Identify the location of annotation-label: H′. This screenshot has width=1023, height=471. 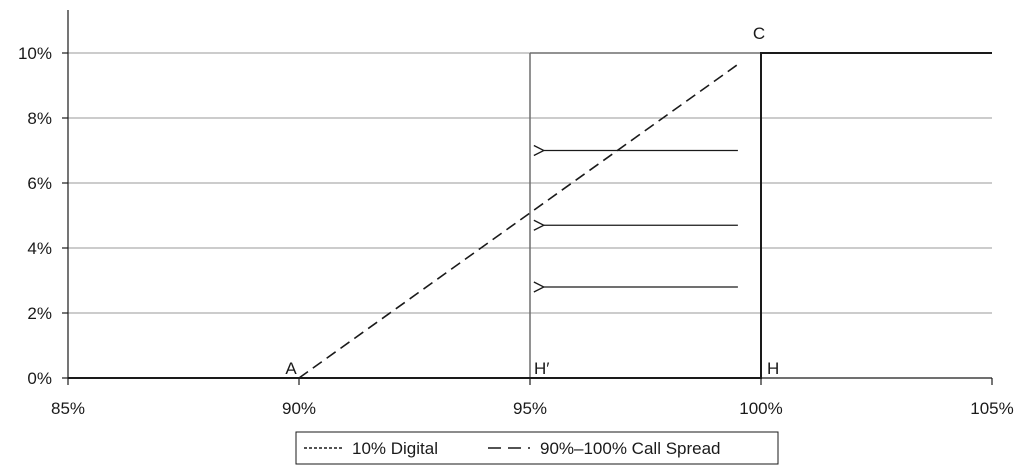
(541, 368).